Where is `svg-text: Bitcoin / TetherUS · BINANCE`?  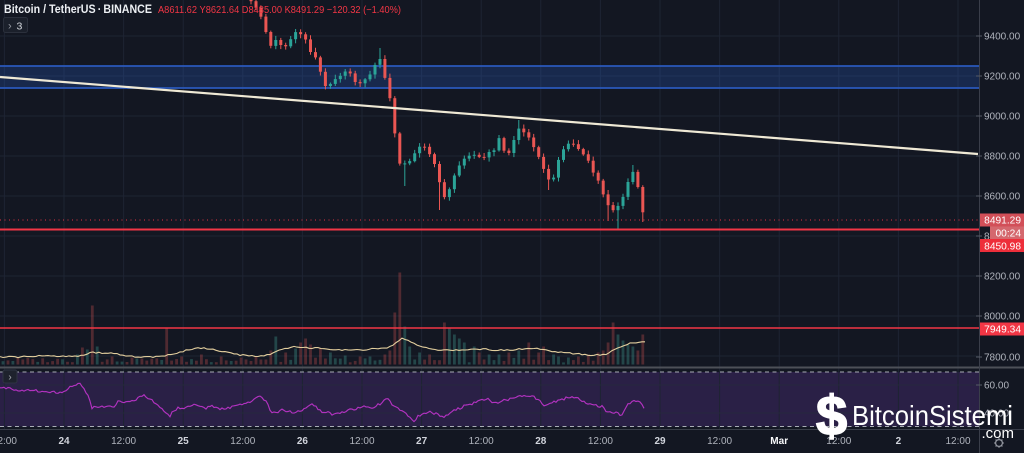 svg-text: Bitcoin / TetherUS · BINANCE is located at coordinates (78, 10).